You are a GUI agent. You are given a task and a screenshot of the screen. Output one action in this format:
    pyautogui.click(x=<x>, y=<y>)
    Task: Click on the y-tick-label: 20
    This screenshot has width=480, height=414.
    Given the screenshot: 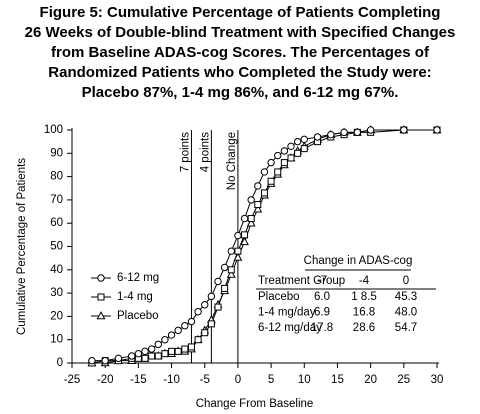 What is the action you would take?
    pyautogui.click(x=56, y=316)
    